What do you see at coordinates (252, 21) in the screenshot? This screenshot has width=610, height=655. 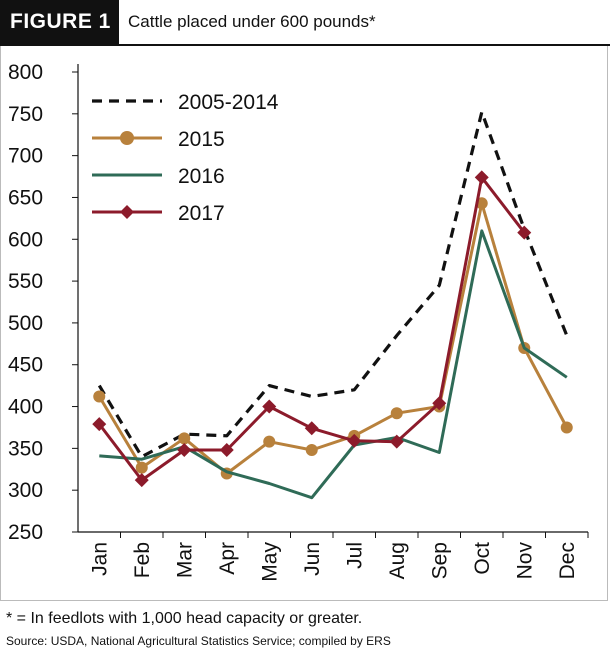 I see `figure-title: Cattle placed under 600 pounds*` at bounding box center [252, 21].